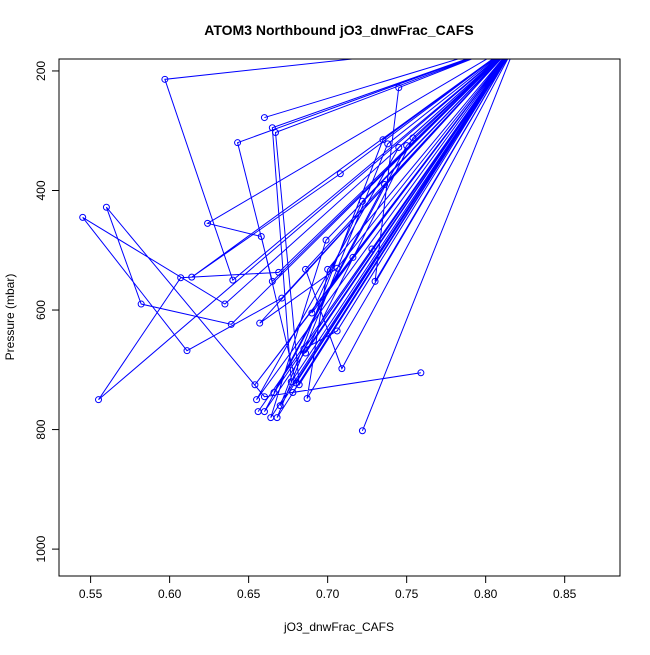 This screenshot has height=655, width=650. I want to click on y-tick-label: 1000, so click(41, 548).